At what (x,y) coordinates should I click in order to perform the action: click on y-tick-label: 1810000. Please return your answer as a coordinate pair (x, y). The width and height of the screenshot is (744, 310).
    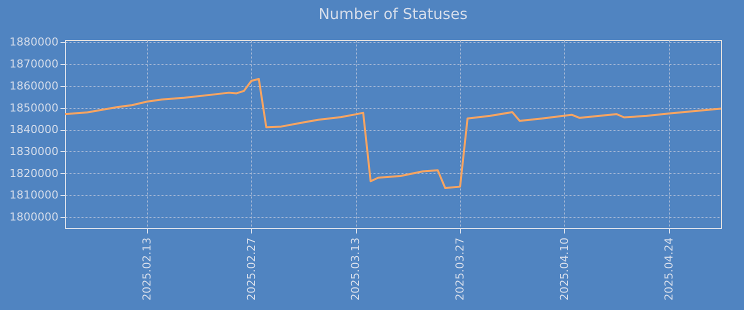
    Looking at the image, I should click on (34, 195).